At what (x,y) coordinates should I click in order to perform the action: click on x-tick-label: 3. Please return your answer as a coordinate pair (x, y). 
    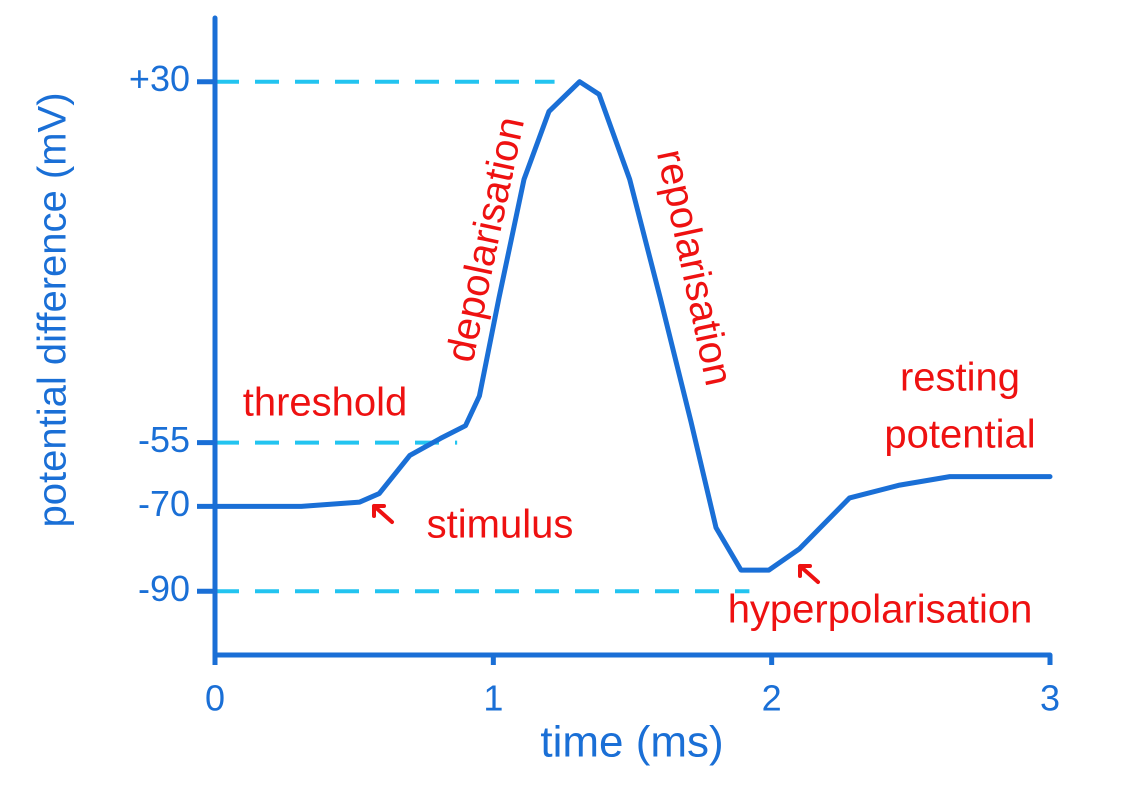
    Looking at the image, I should click on (1050, 698).